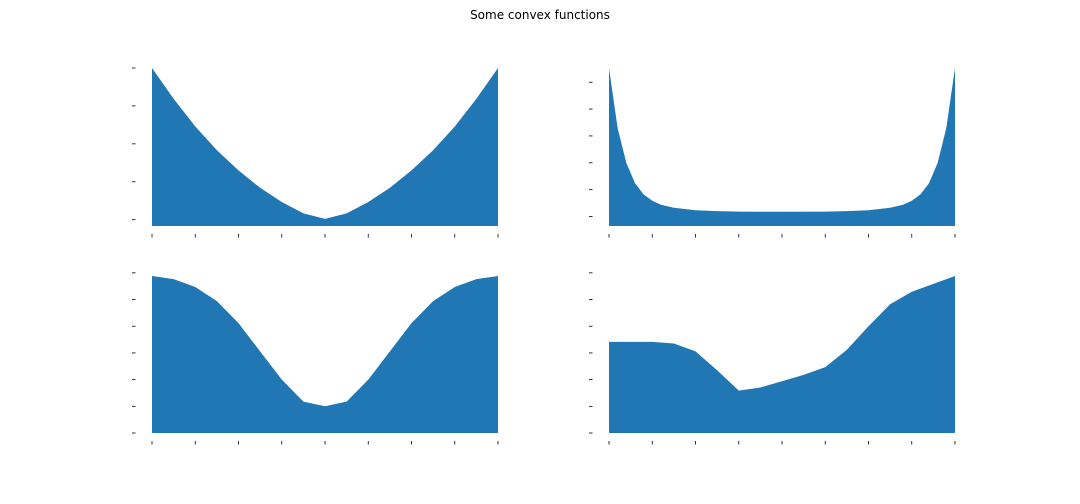 The height and width of the screenshot is (504, 1080). I want to click on figure-title: Some convex functions, so click(540, 15).